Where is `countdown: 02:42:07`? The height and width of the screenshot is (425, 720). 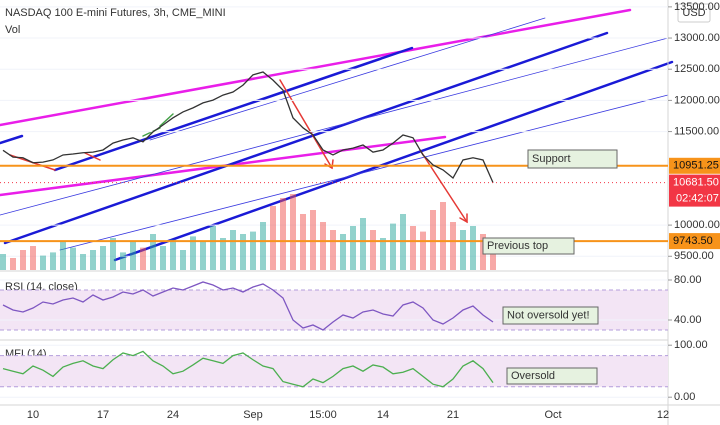
countdown: 02:42:07 is located at coordinates (697, 199).